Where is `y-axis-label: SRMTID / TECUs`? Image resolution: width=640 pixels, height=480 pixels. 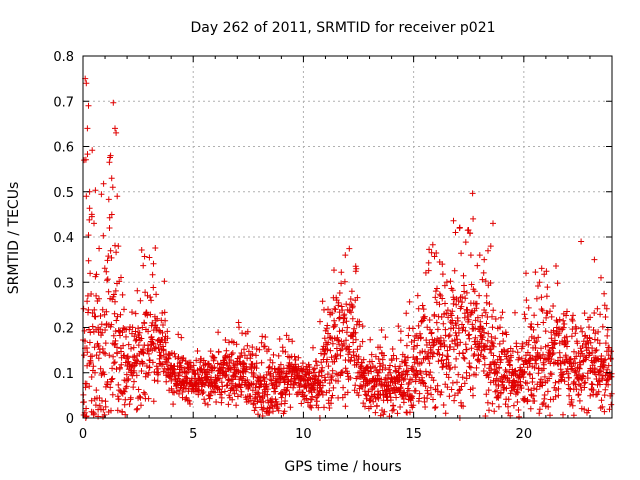
y-axis-label: SRMTID / TECUs is located at coordinates (14, 238).